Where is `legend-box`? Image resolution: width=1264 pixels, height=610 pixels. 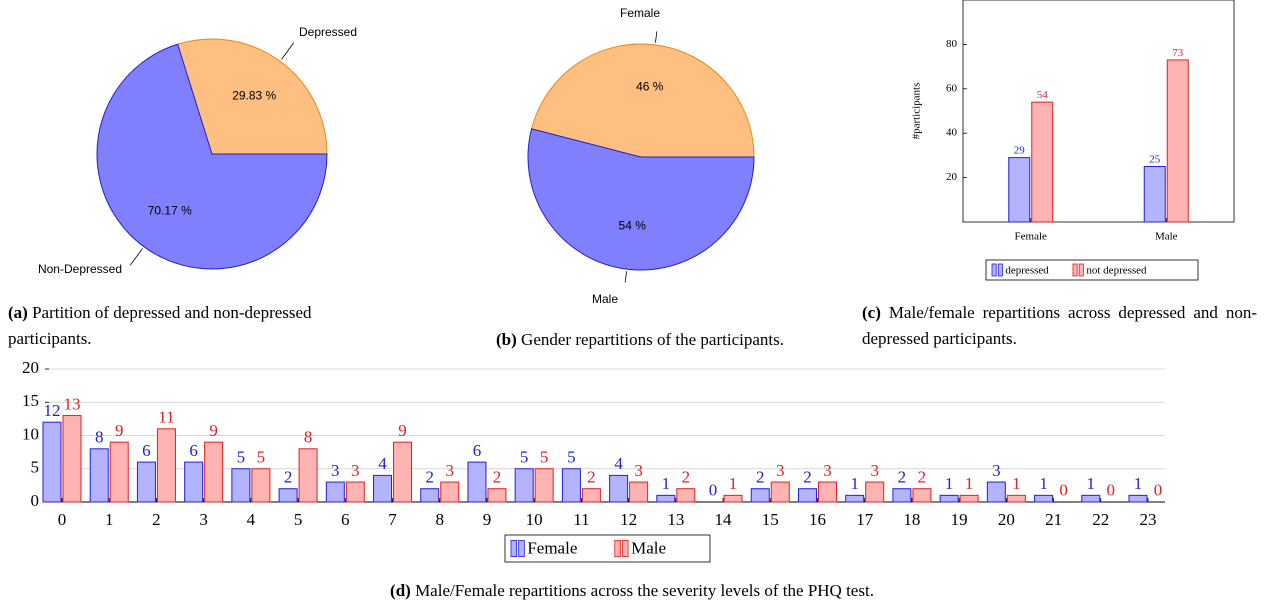 legend-box is located at coordinates (607, 548).